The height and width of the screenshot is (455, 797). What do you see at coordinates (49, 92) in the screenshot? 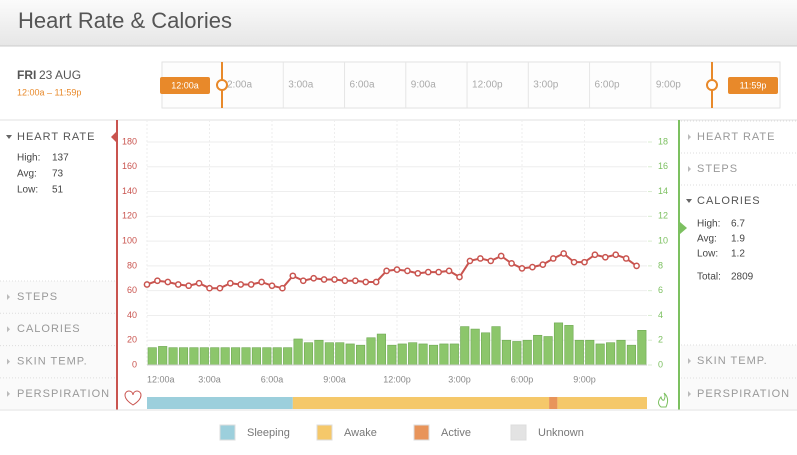
I see `date-range: 12:00a – 11:59p` at bounding box center [49, 92].